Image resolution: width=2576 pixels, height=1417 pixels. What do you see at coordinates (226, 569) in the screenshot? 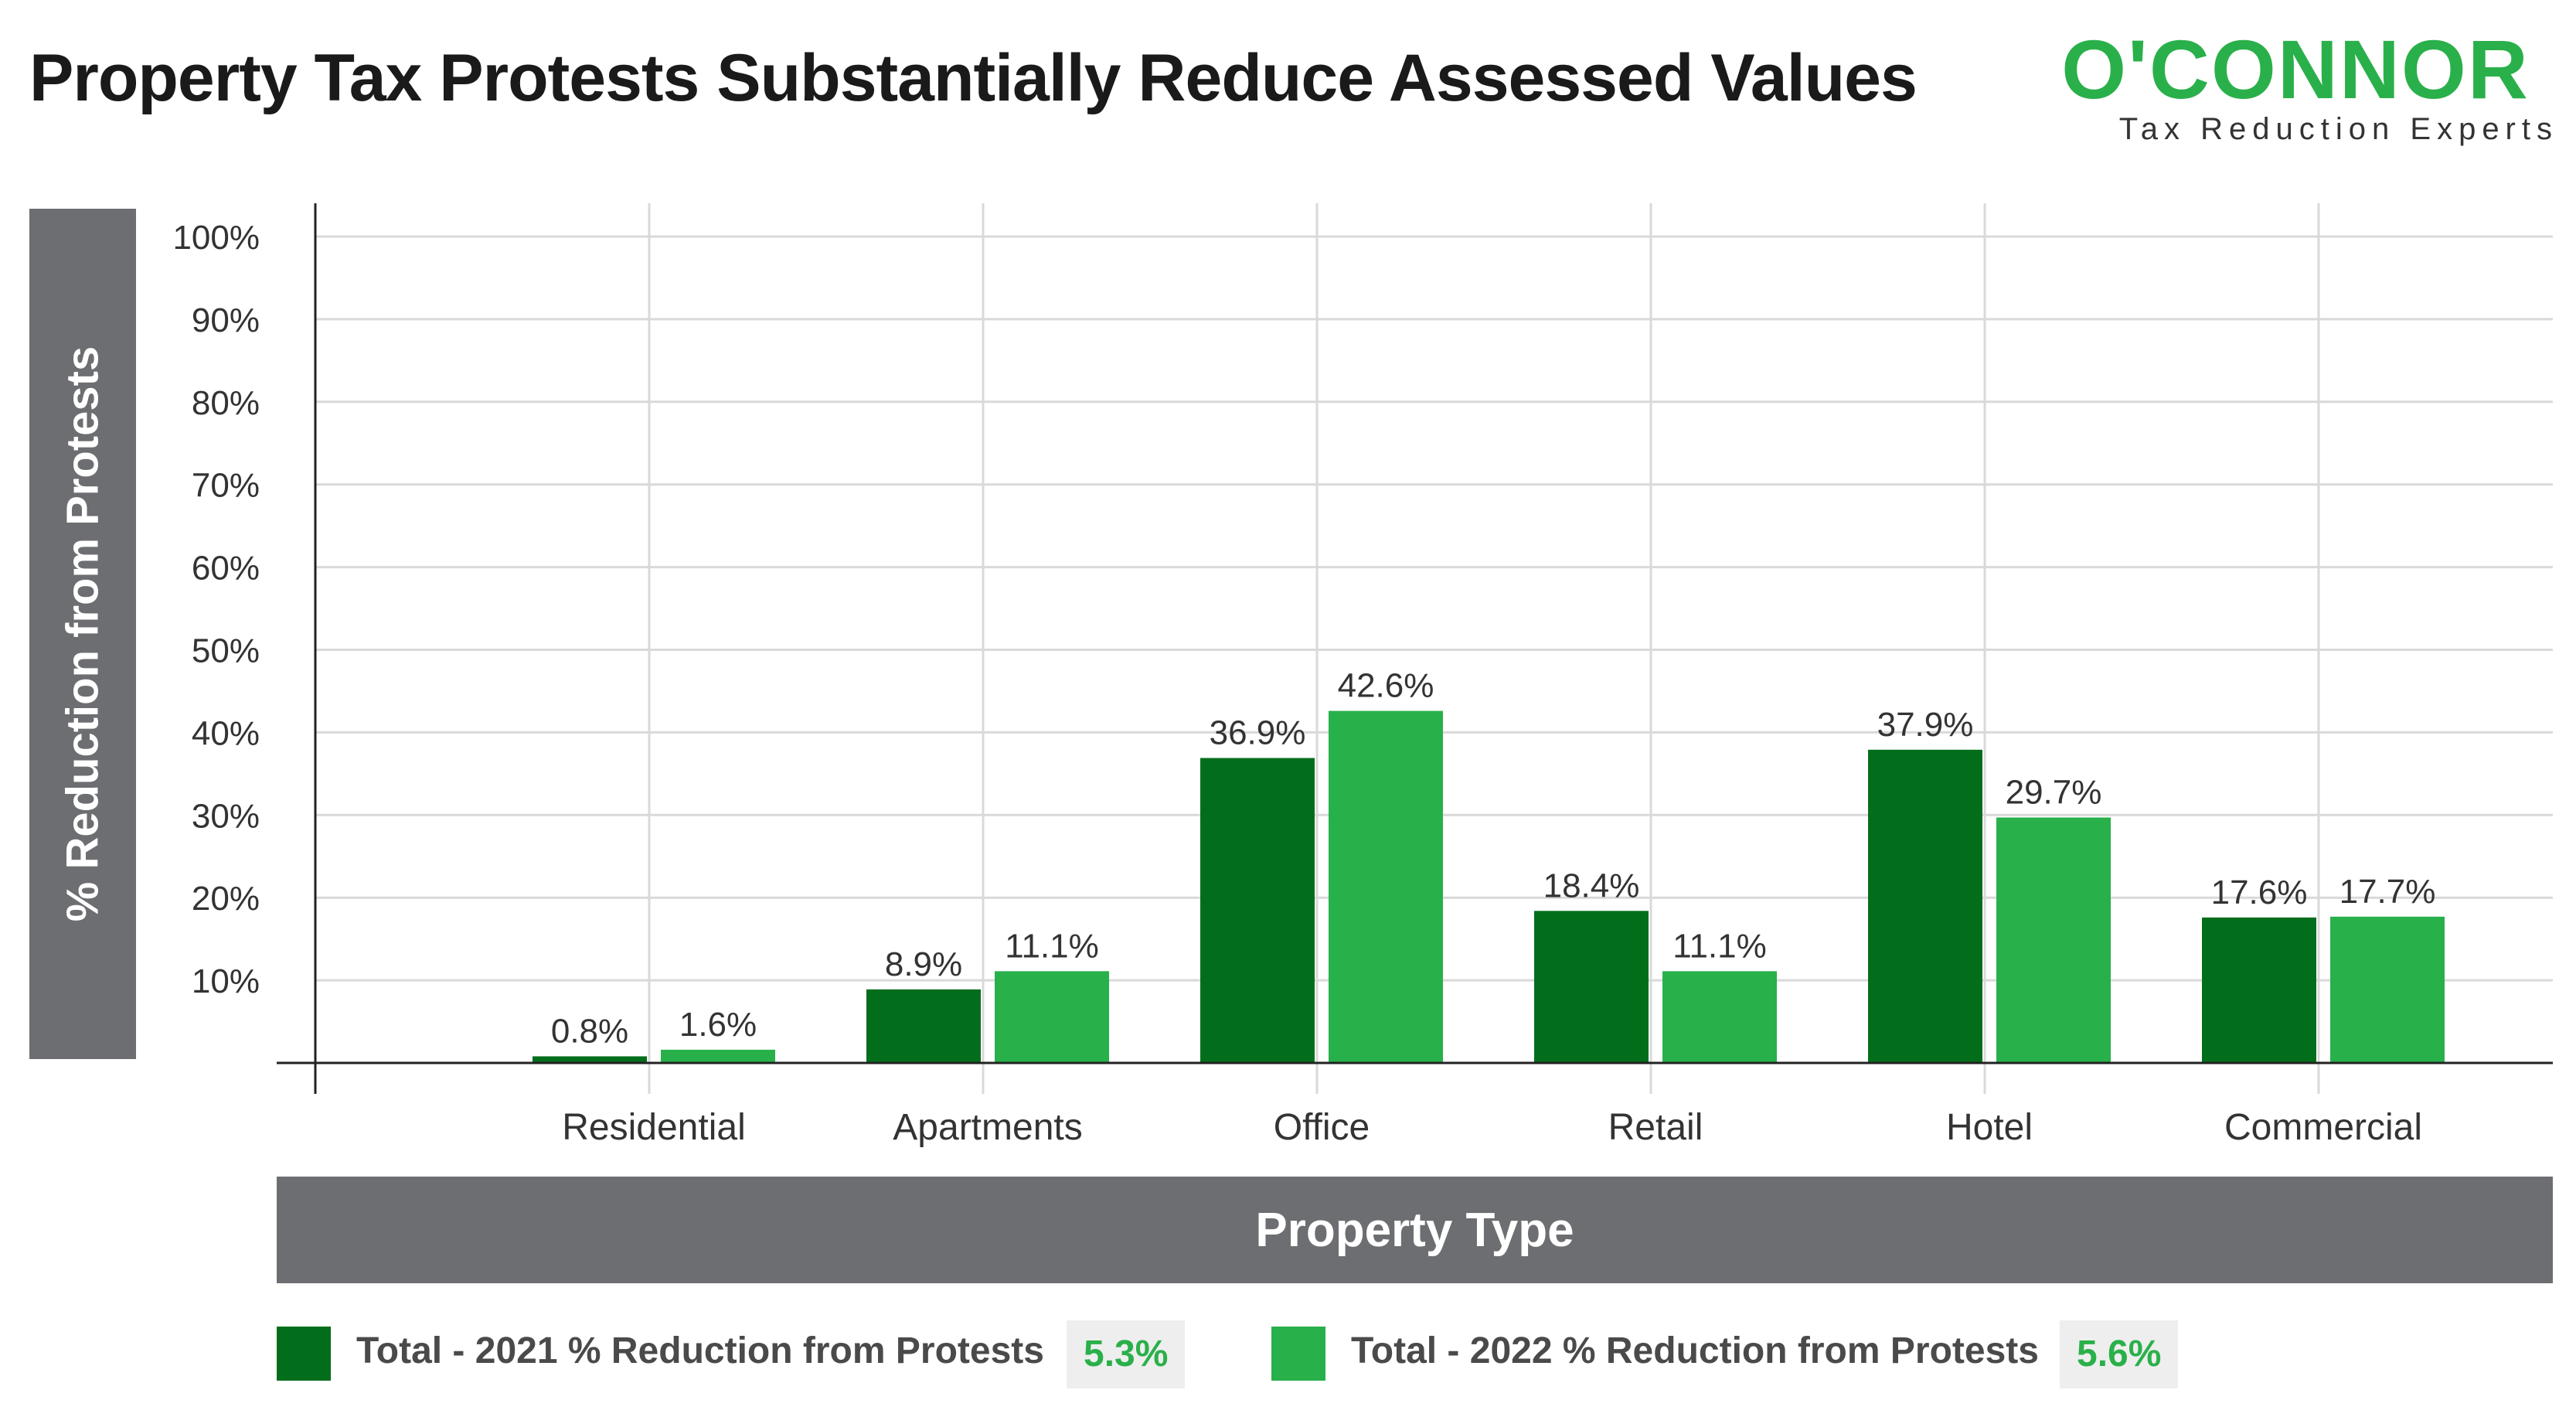
I see `y-tick-label: 60%` at bounding box center [226, 569].